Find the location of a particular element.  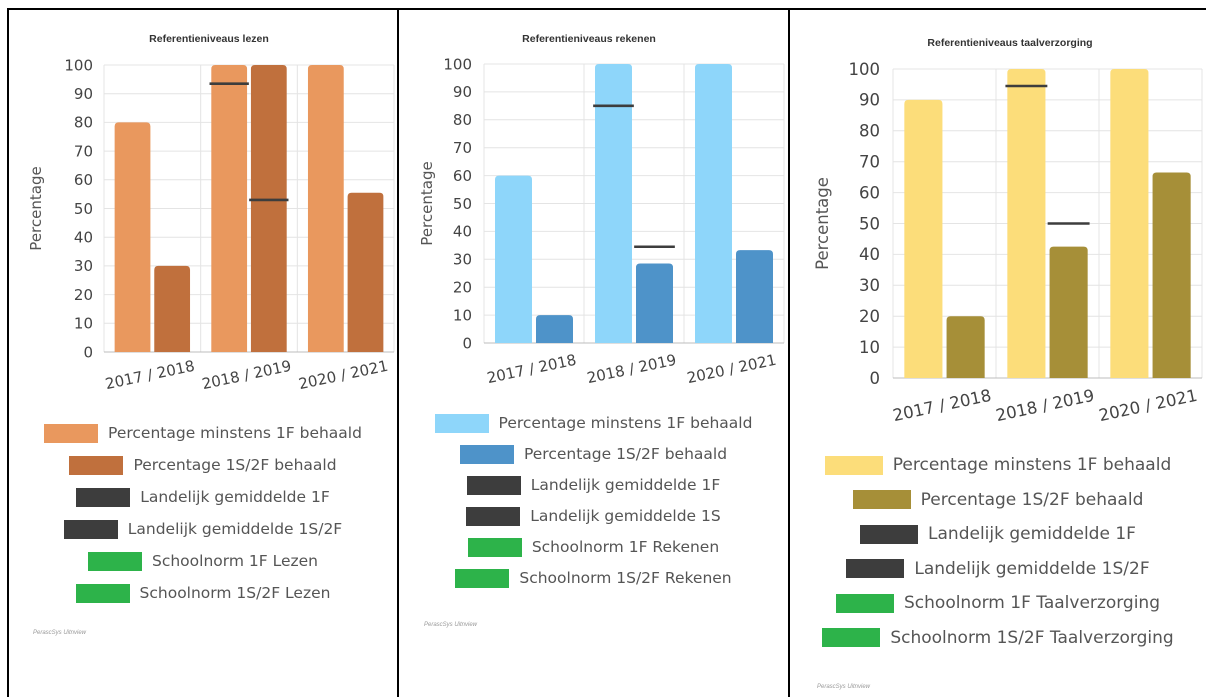

legend-item: Landelijk gemiddelde 1S is located at coordinates (593, 516).